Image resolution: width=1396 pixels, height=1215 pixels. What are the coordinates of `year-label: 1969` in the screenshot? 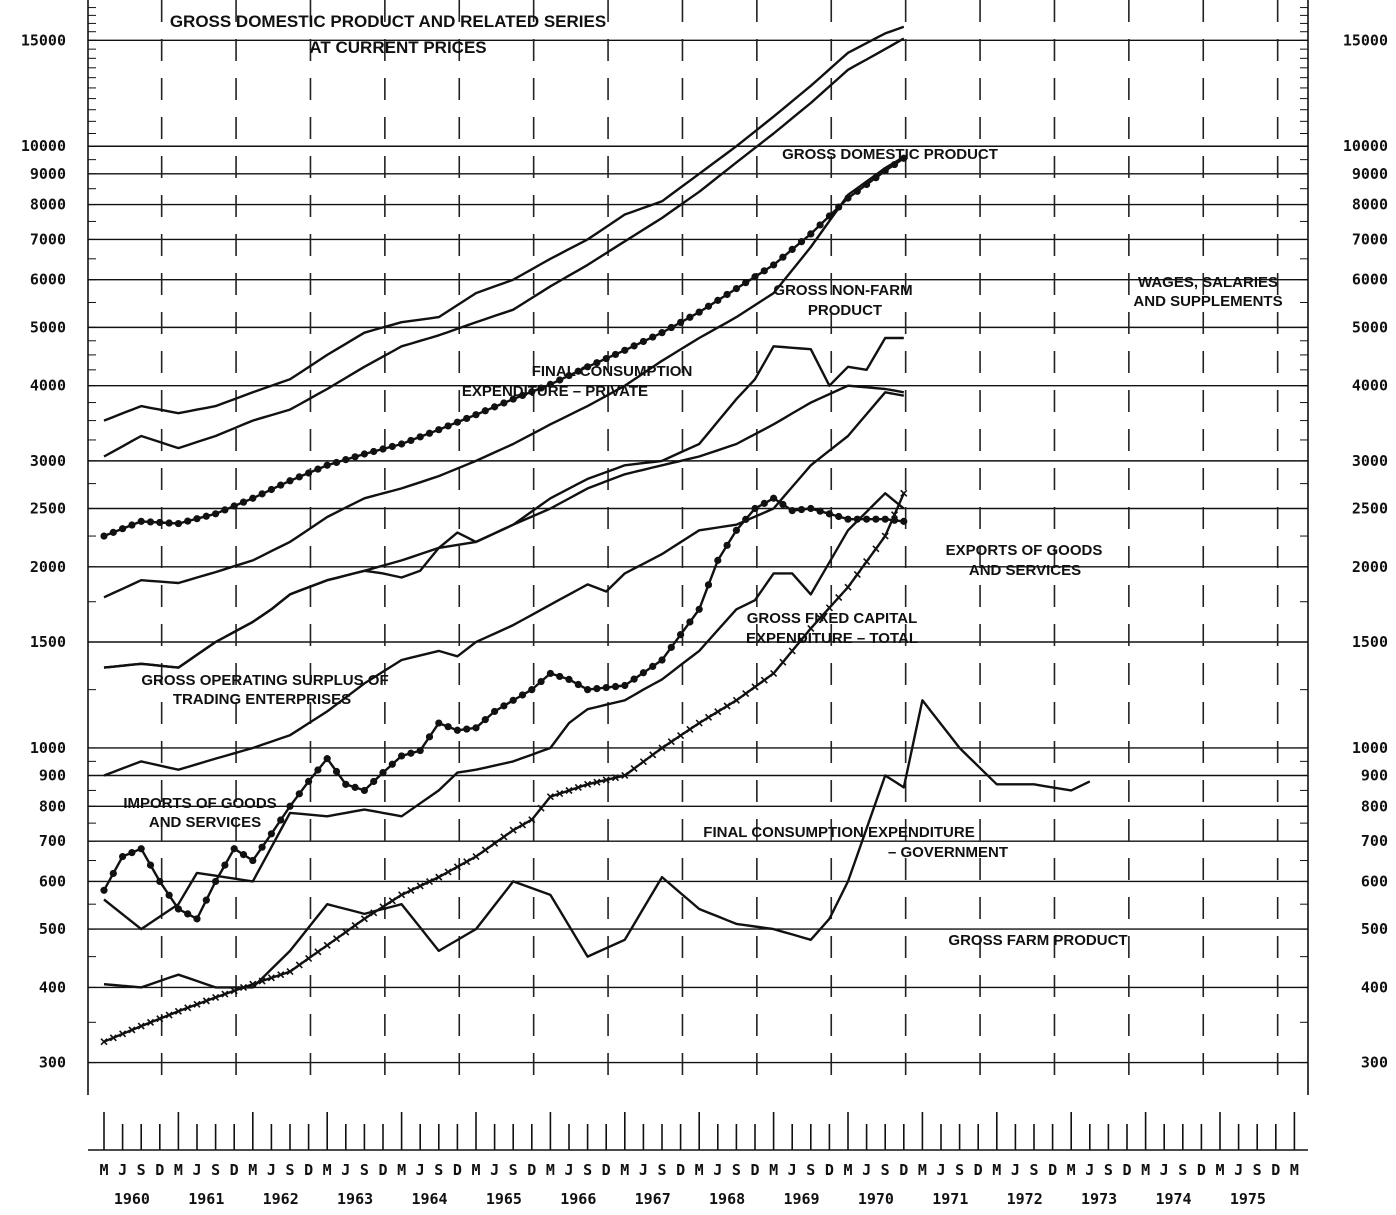 It's located at (801, 1199).